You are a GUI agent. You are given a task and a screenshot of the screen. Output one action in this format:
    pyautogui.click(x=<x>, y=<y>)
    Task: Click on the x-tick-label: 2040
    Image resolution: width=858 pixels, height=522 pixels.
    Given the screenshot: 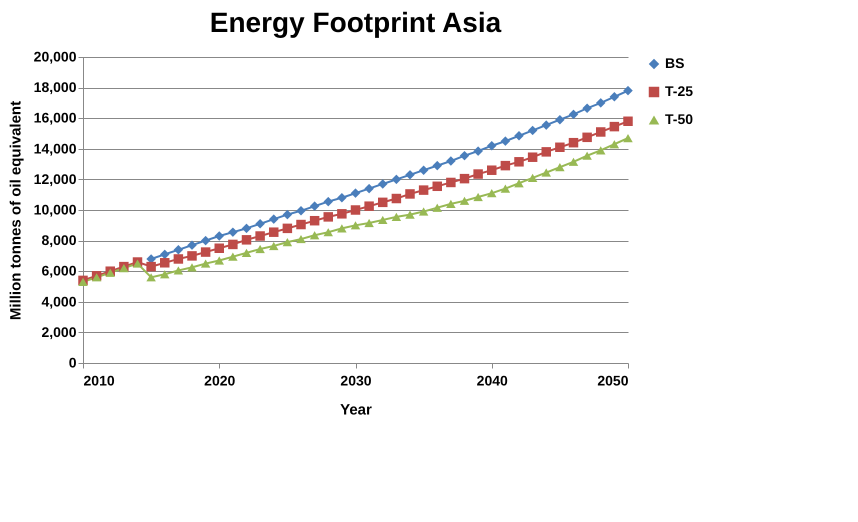 What is the action you would take?
    pyautogui.click(x=492, y=380)
    